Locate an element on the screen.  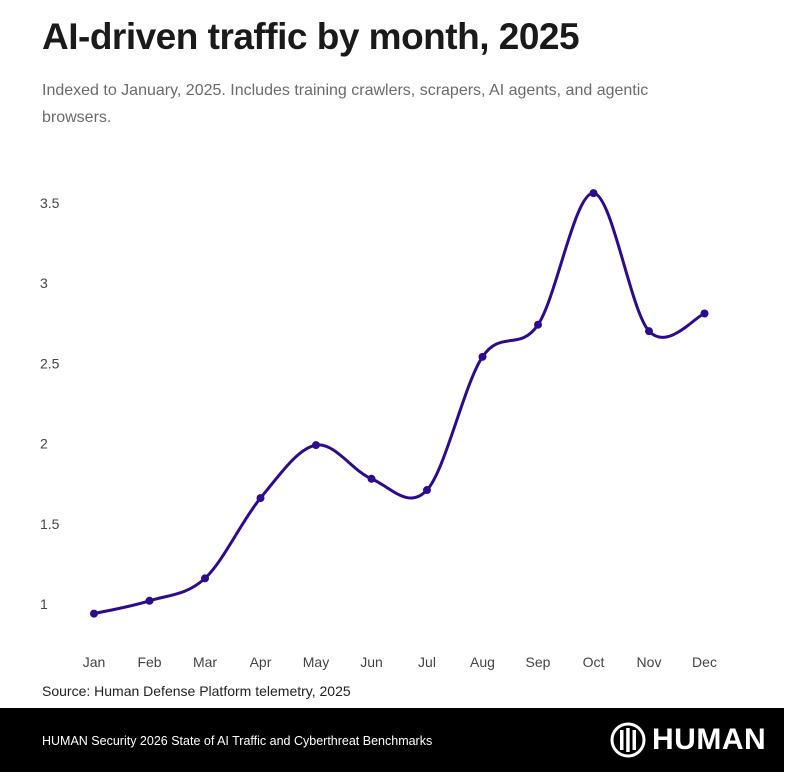
x-tick-label: Oct is located at coordinates (594, 662).